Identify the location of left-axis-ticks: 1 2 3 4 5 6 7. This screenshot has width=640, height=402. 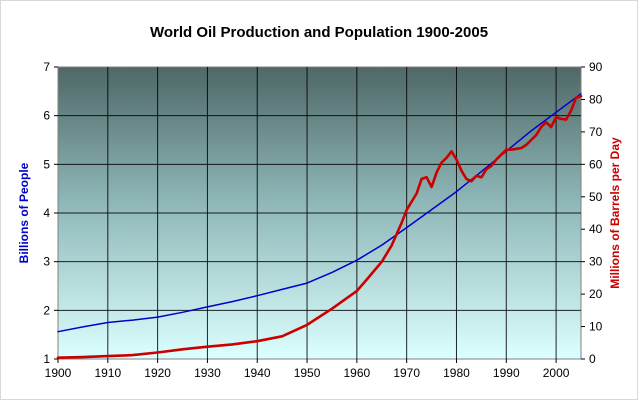
(50, 213).